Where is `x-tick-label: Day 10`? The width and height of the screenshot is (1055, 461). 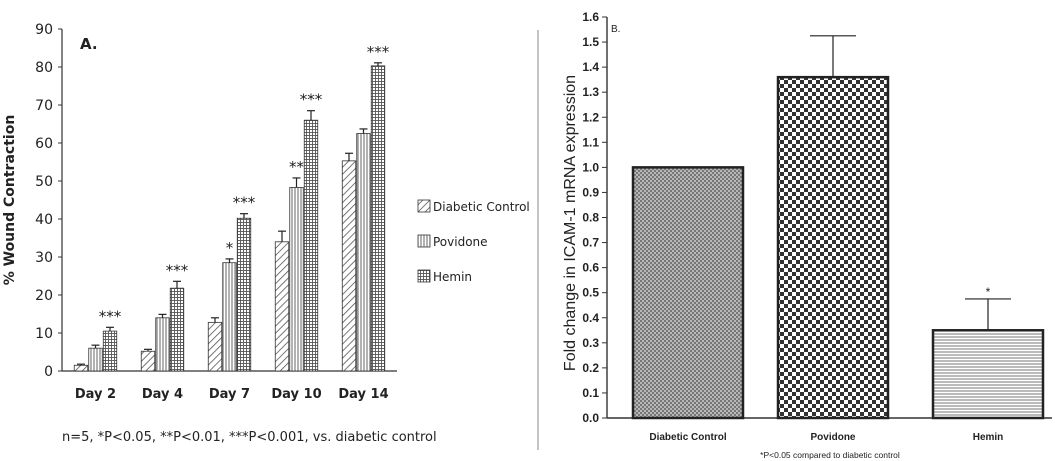
x-tick-label: Day 10 is located at coordinates (296, 394).